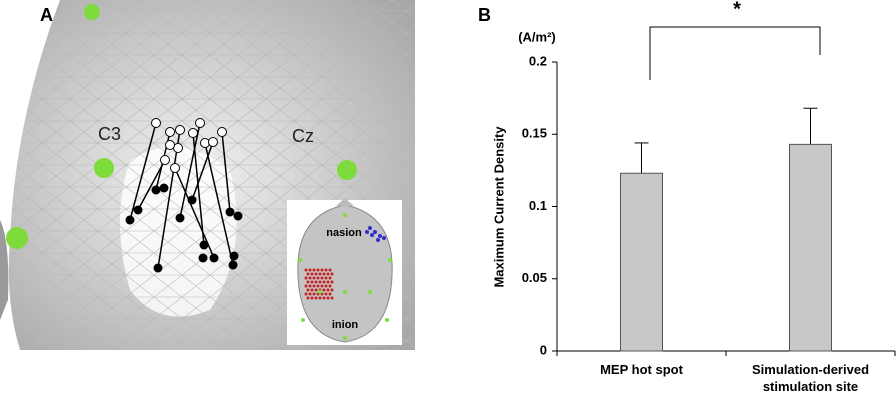  What do you see at coordinates (735, 53) in the screenshot?
I see `significance-bracket` at bounding box center [735, 53].